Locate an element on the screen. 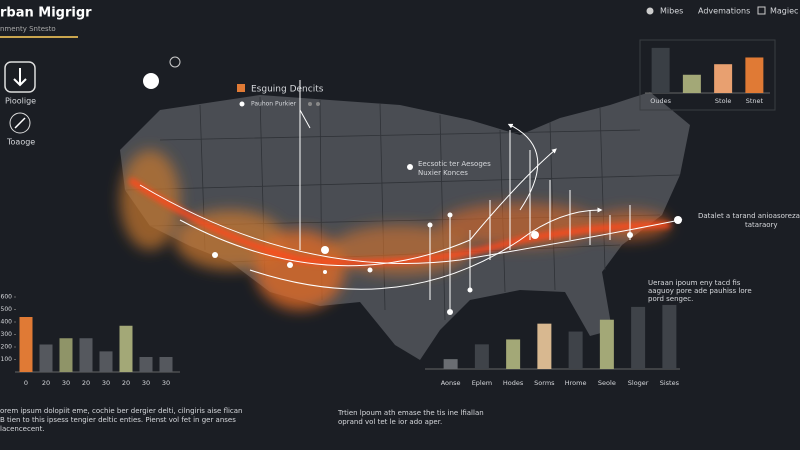 This screenshot has height=450, width=800. download-button is located at coordinates (20, 77).